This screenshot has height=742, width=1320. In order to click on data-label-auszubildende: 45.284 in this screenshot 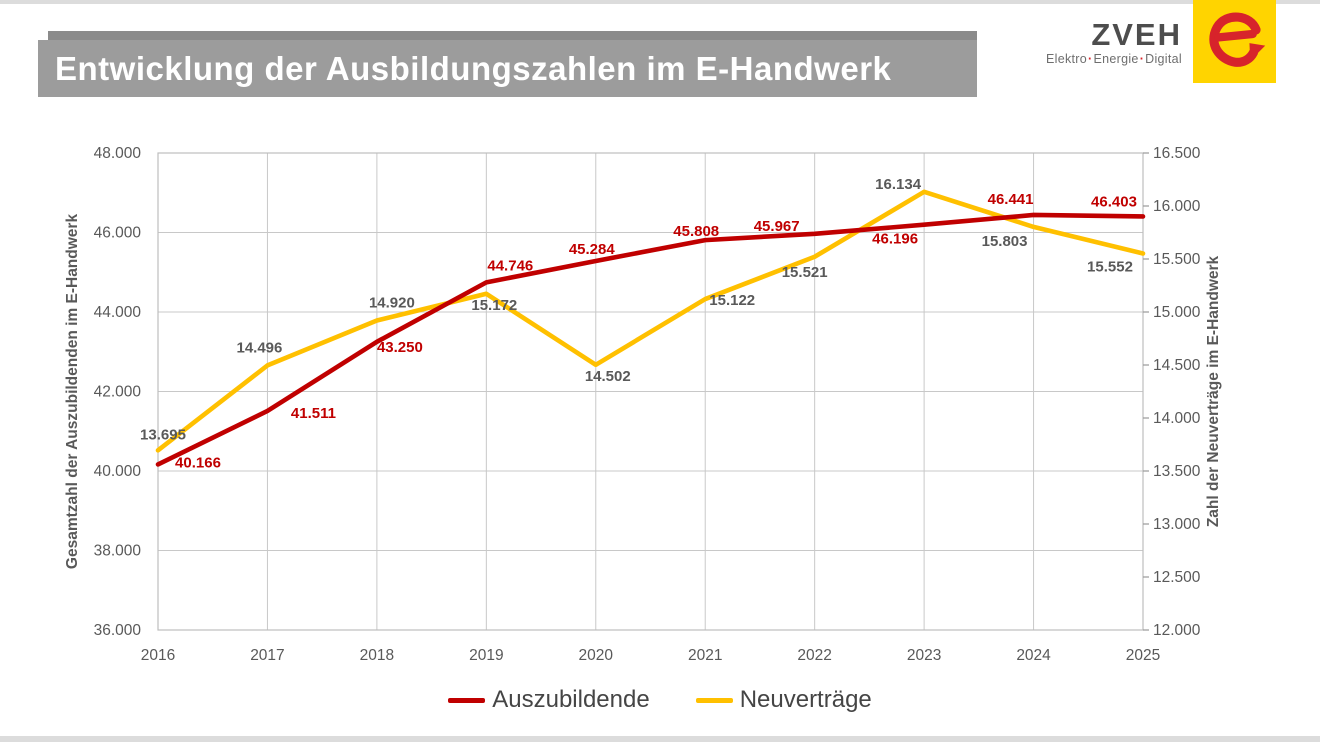, I will do `click(592, 249)`.